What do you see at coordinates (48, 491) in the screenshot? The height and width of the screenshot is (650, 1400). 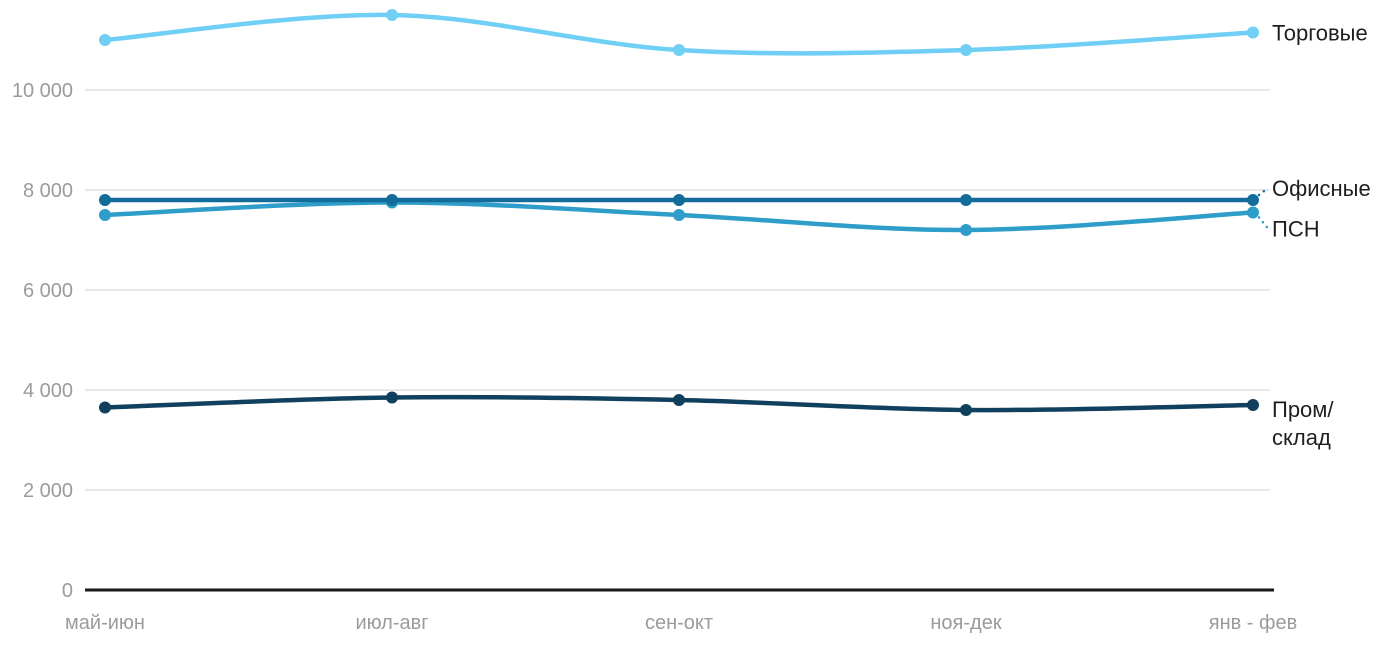 I see `y-axis-tick-label: 2 000` at bounding box center [48, 491].